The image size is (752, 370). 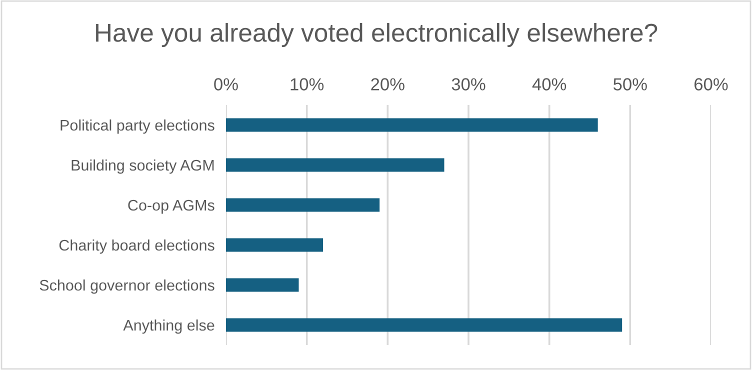 I want to click on x-tick-label: 60%, so click(x=711, y=84).